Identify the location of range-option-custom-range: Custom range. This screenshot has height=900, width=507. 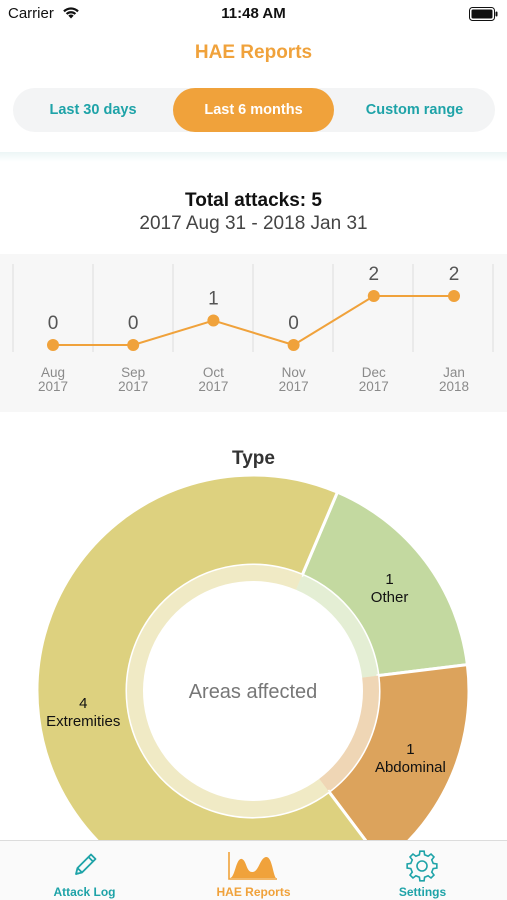
(414, 110).